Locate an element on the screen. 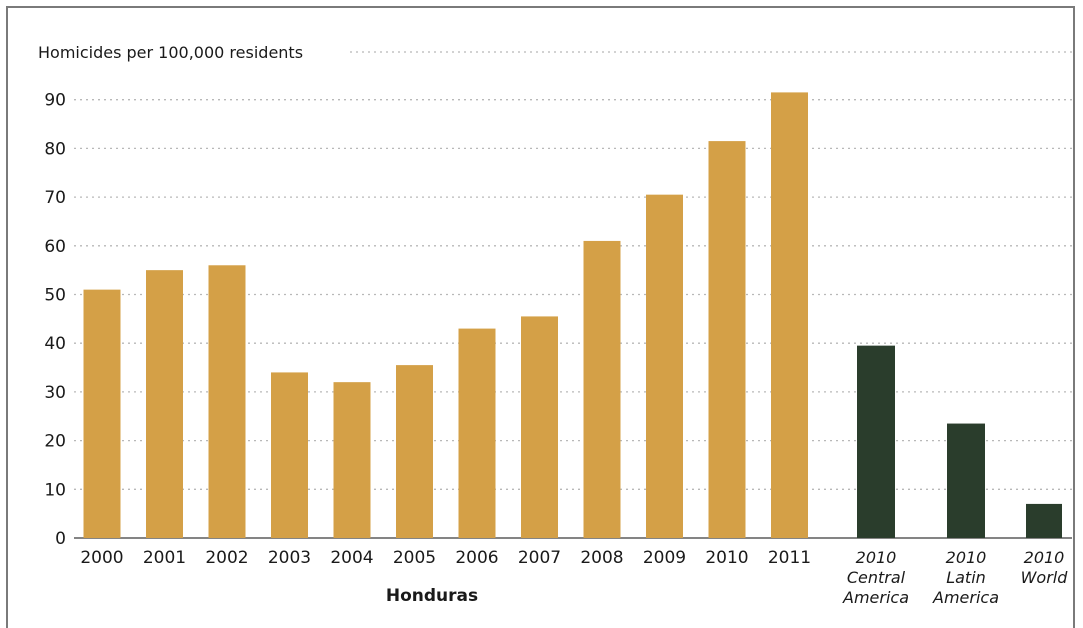 The width and height of the screenshot is (1083, 628). x-label-2010-latin-america-line-3: America is located at coordinates (965, 597).